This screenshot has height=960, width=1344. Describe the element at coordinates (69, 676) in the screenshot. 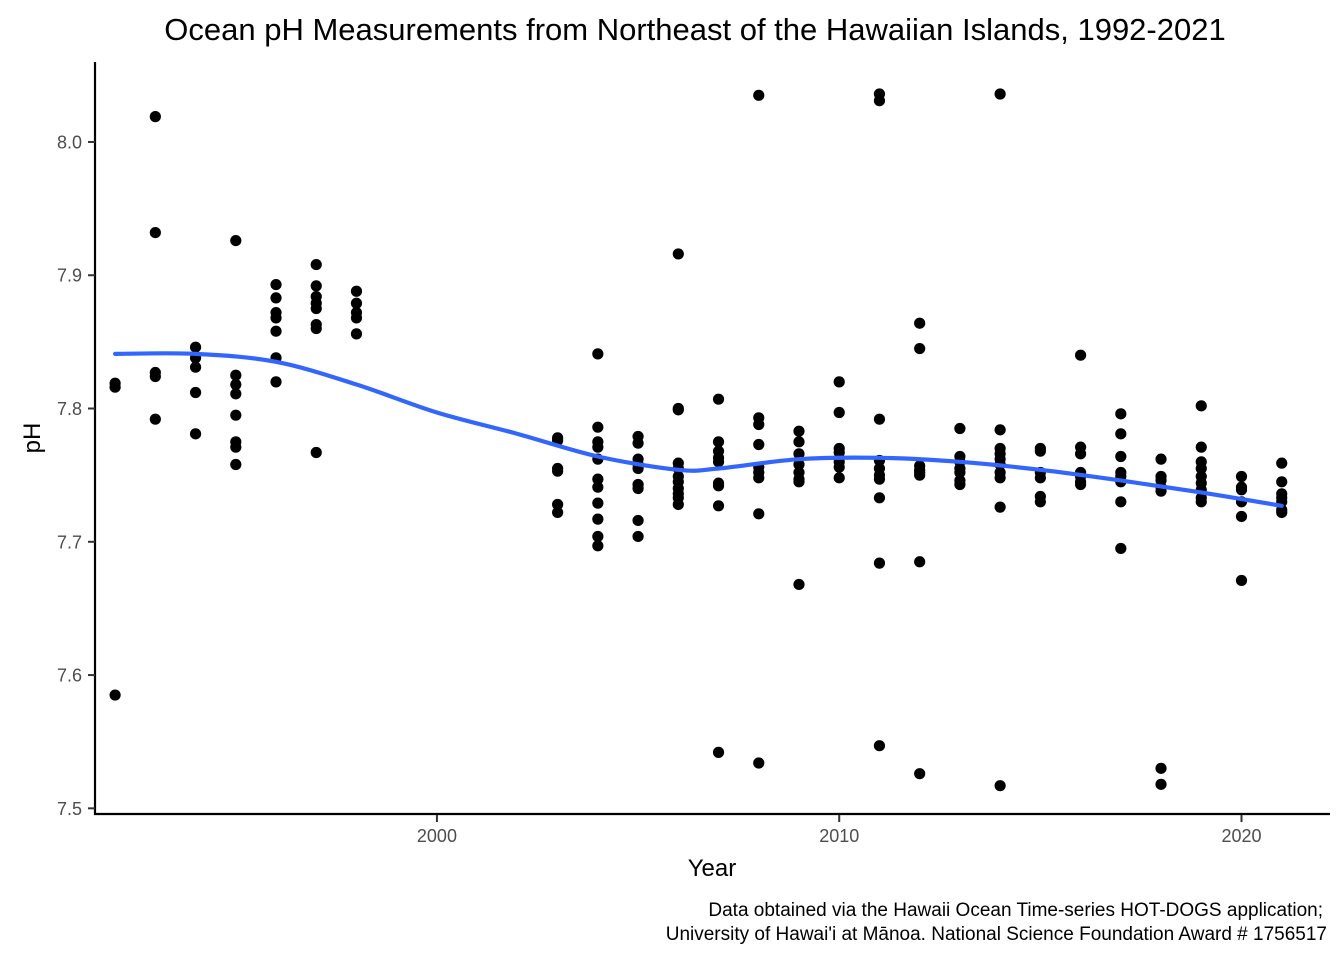

I see `y-tick-label-7.6: 7.6` at that location.